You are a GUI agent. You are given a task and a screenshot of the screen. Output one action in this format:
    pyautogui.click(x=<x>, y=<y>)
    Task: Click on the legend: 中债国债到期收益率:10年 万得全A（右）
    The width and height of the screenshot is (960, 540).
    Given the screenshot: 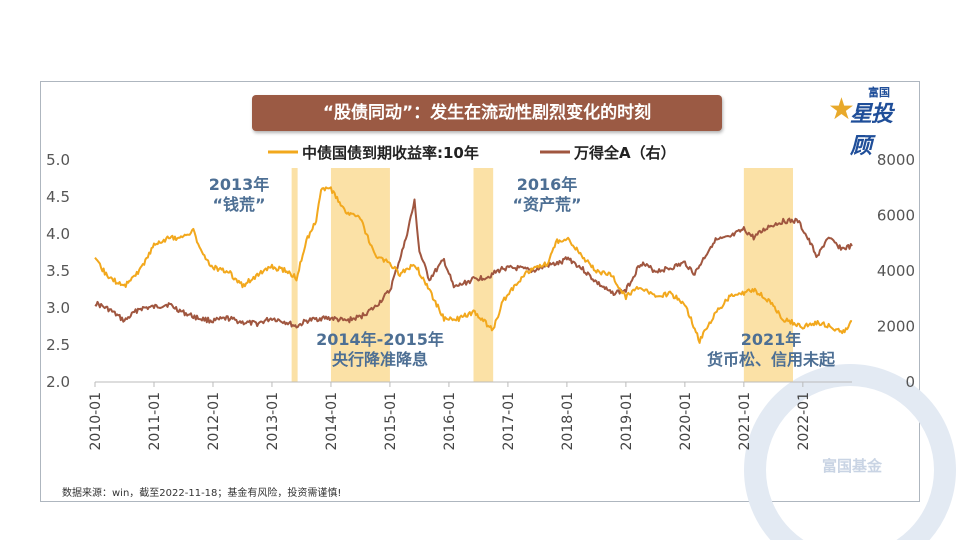 What is the action you would take?
    pyautogui.click(x=472, y=153)
    